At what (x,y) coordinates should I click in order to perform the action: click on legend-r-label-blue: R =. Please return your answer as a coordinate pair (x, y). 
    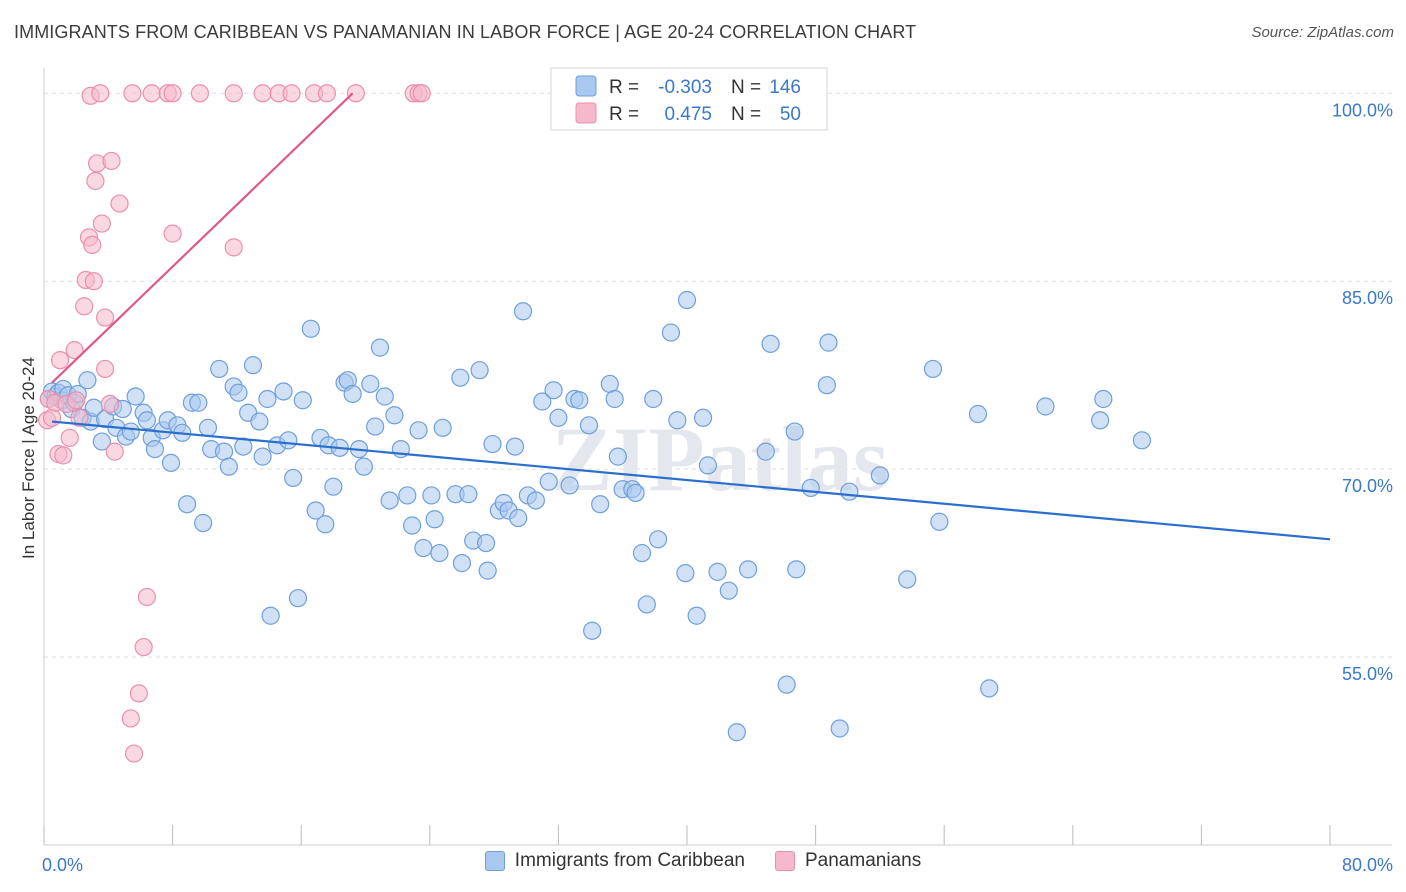
    Looking at the image, I should click on (624, 87).